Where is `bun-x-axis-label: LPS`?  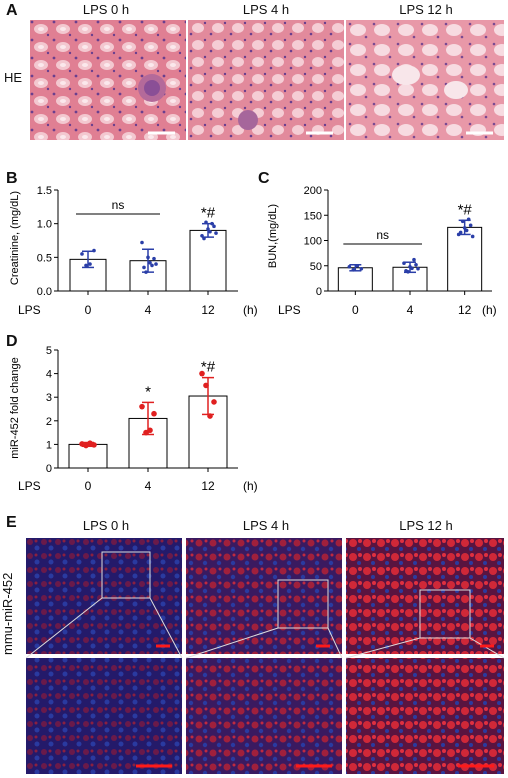
bun-x-axis-label: LPS is located at coordinates (289, 310).